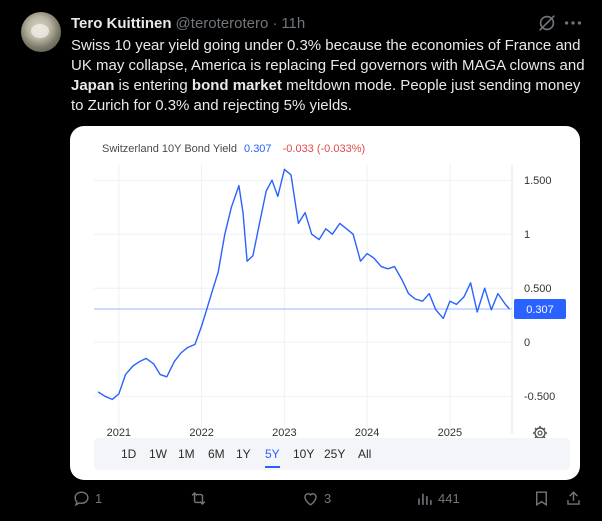  I want to click on views-button: 441, so click(437, 498).